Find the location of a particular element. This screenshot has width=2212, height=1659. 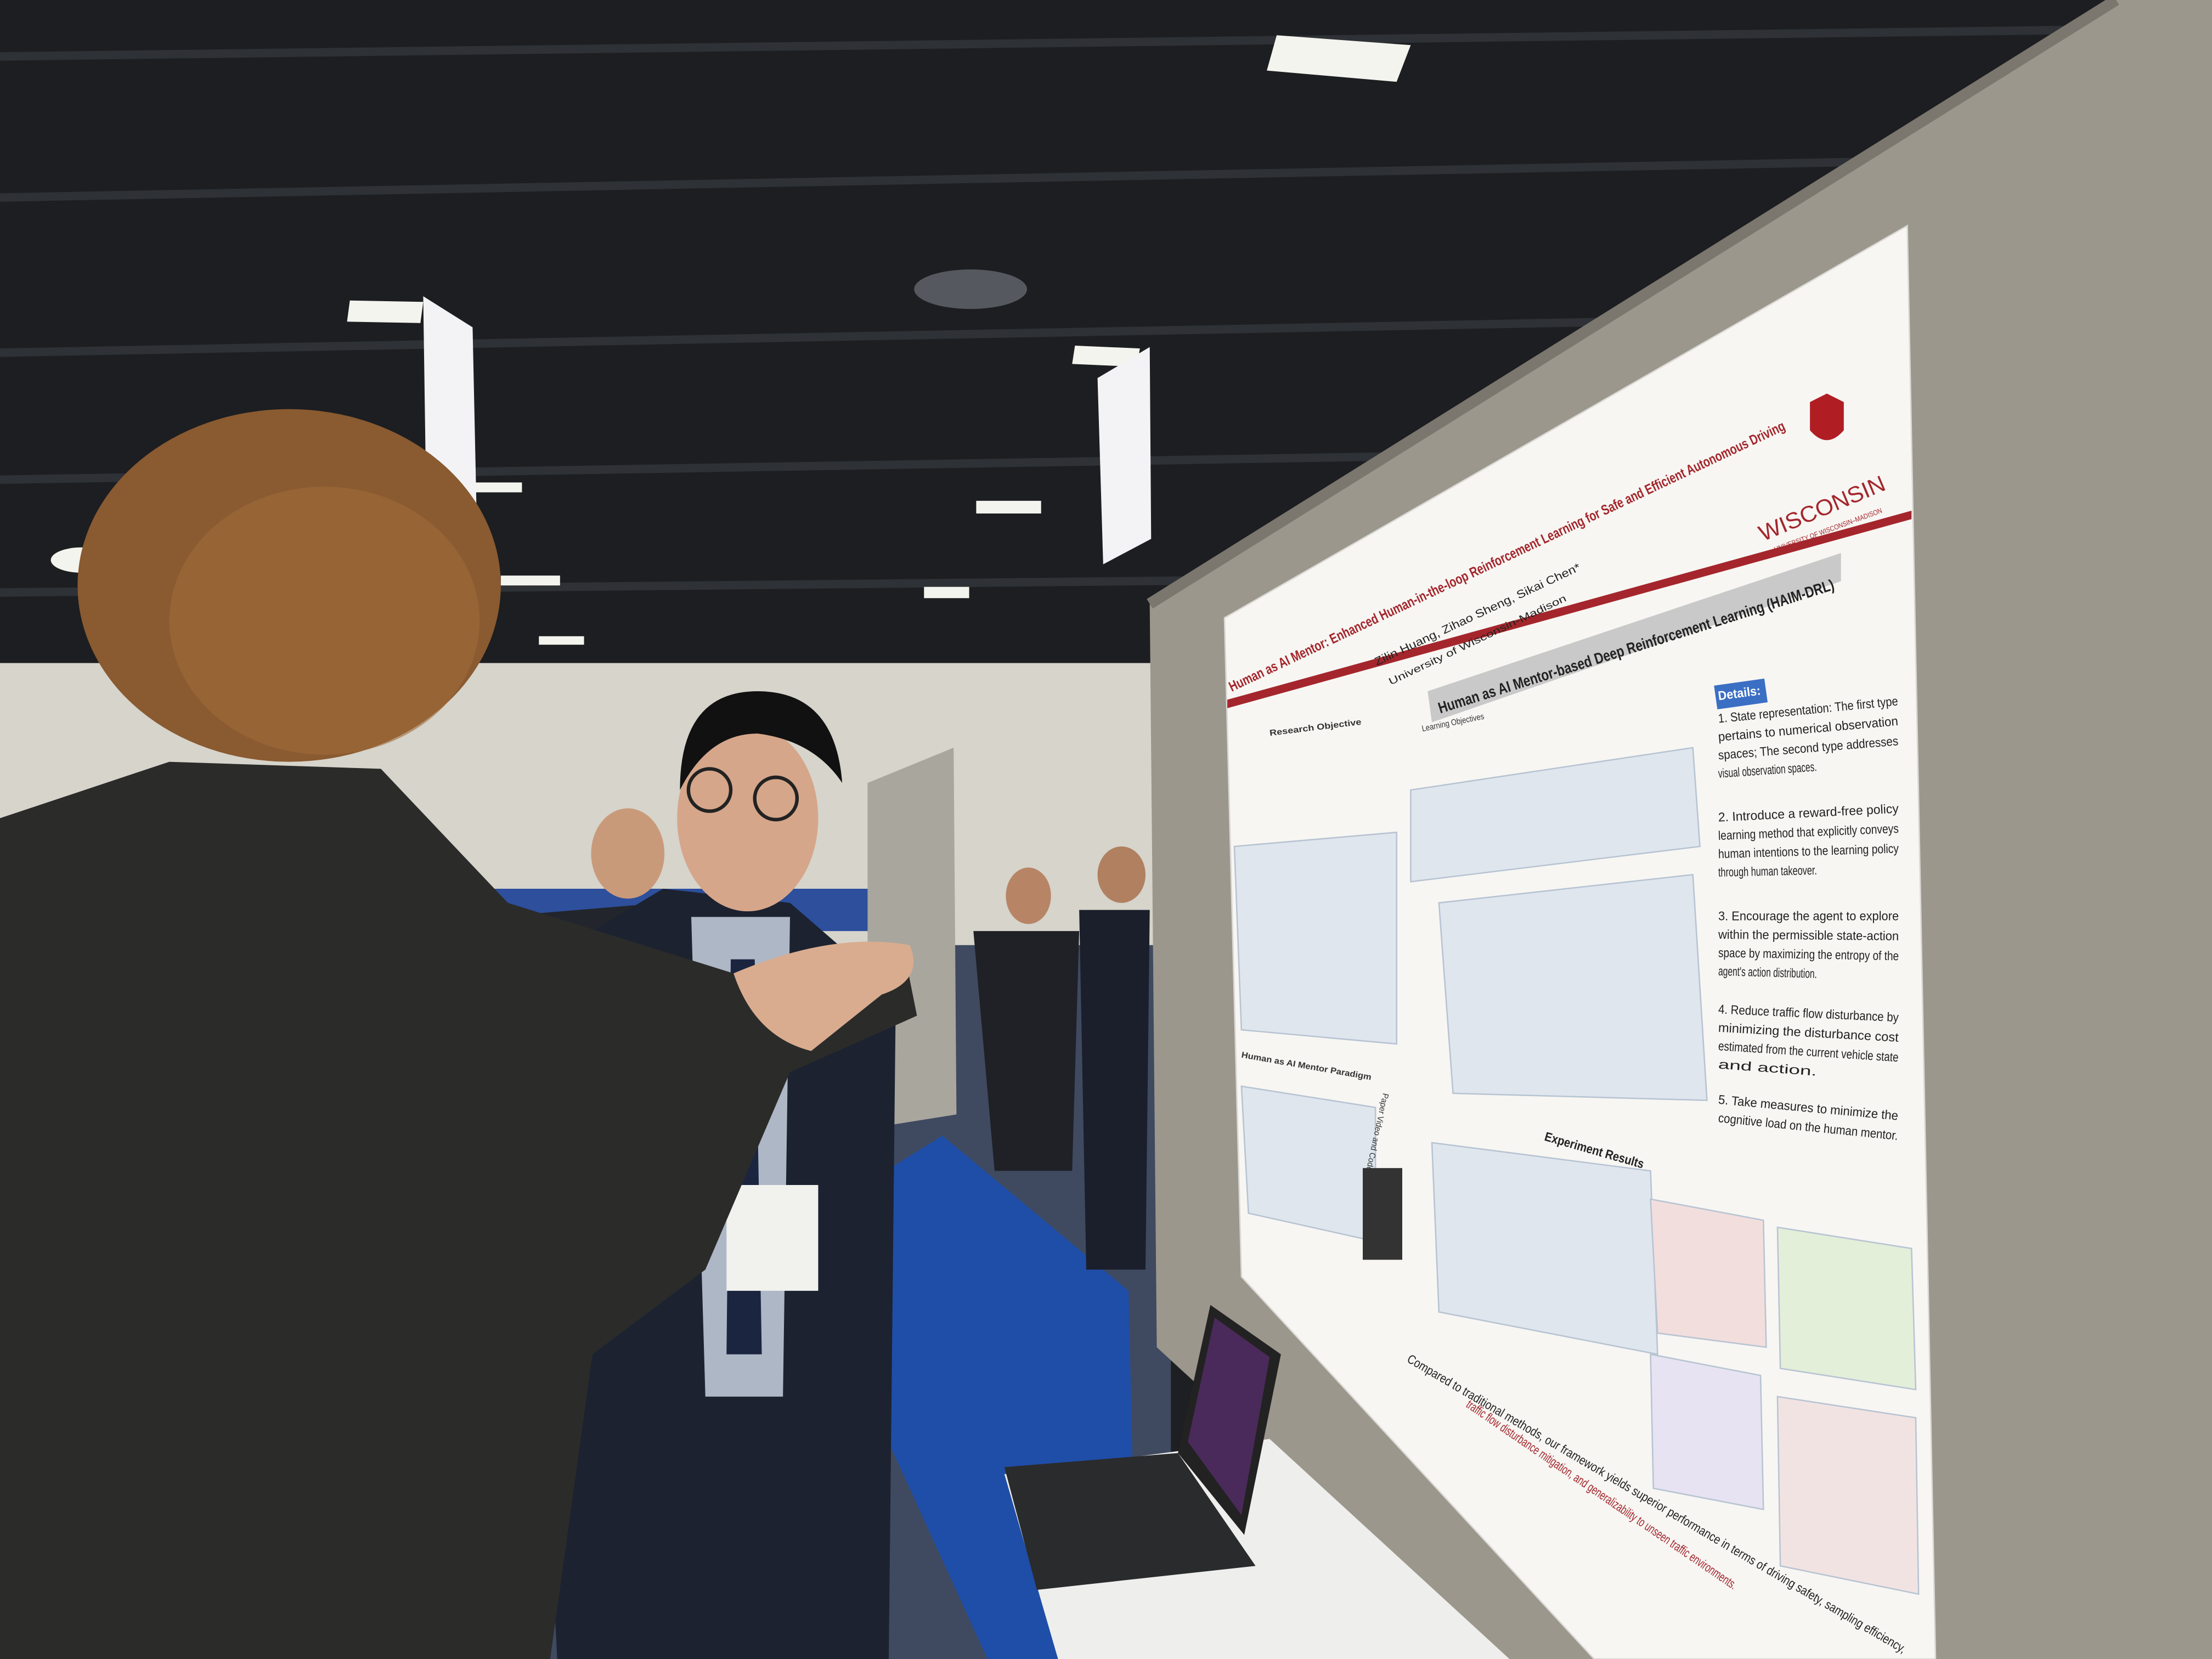

poster-text: agent's action distribution. is located at coordinates (1768, 972).